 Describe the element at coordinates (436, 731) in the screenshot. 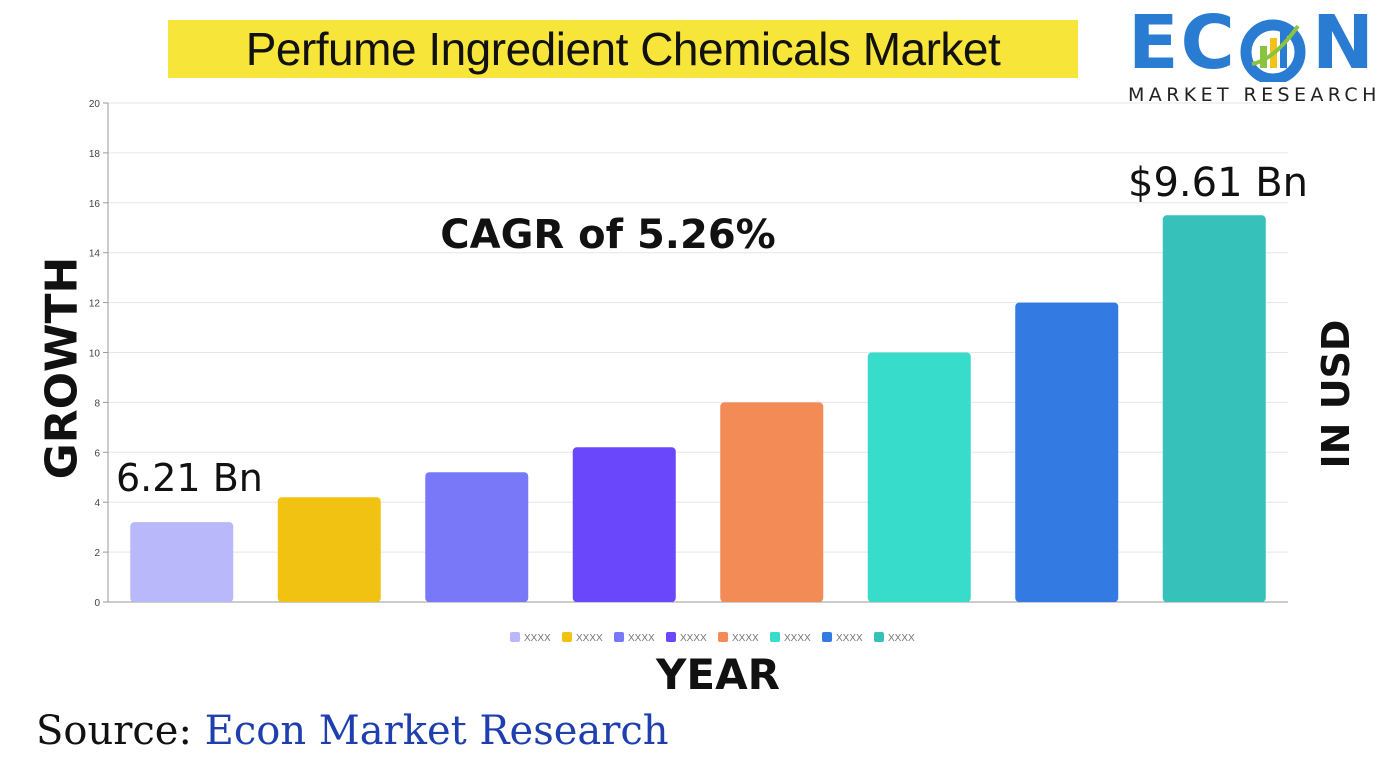

I see `source-org: Econ Market Research` at that location.